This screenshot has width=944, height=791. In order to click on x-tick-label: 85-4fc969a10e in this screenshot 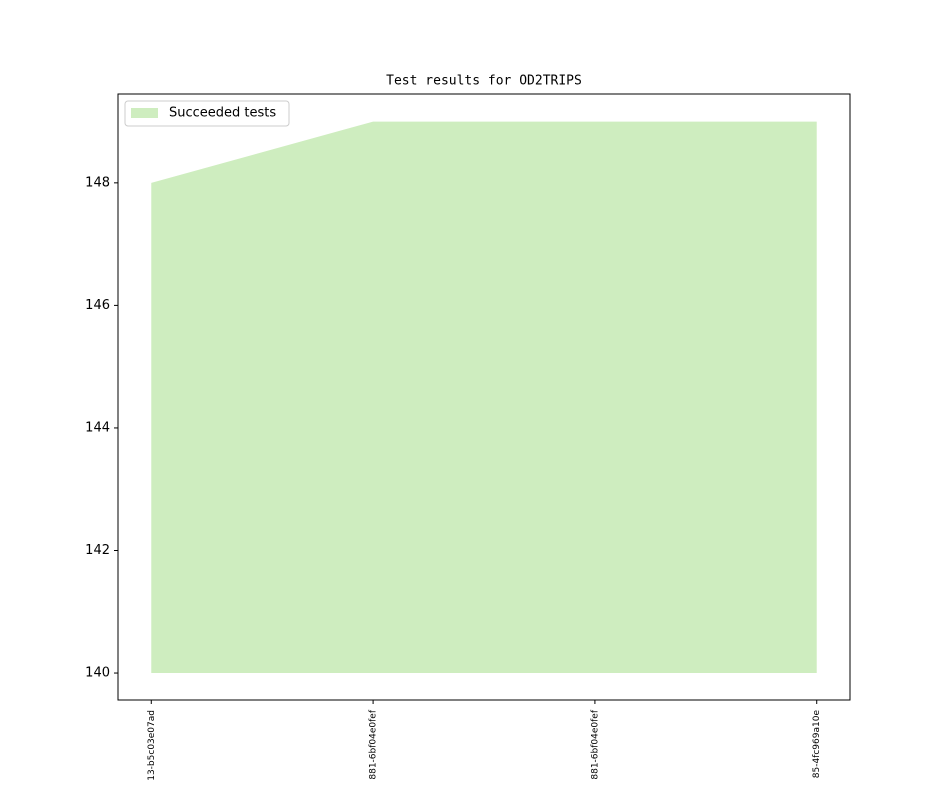, I will do `click(817, 744)`.